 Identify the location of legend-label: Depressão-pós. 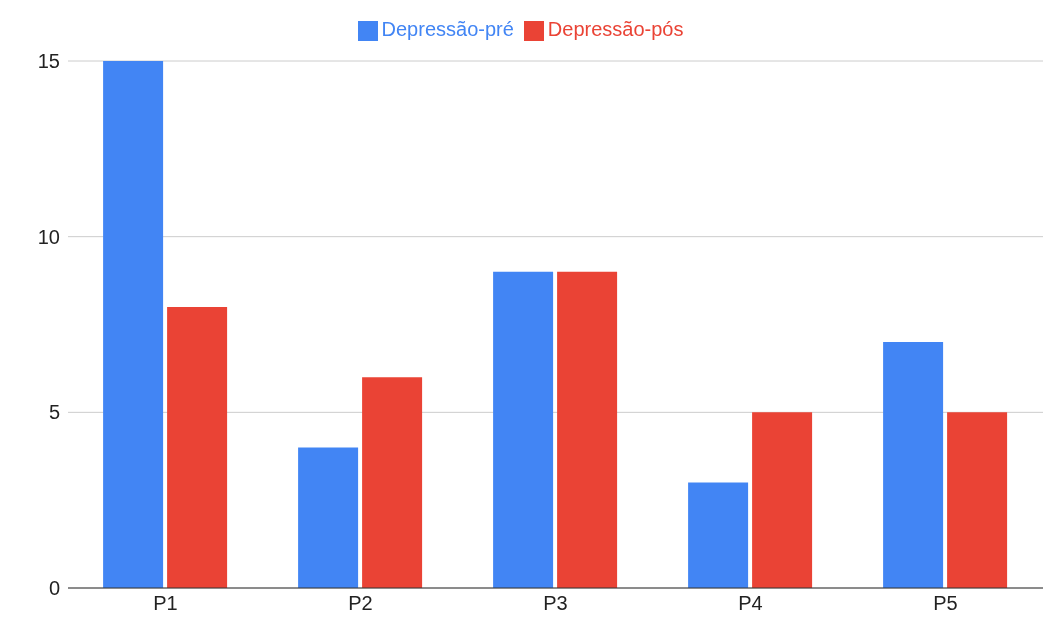
(615, 29).